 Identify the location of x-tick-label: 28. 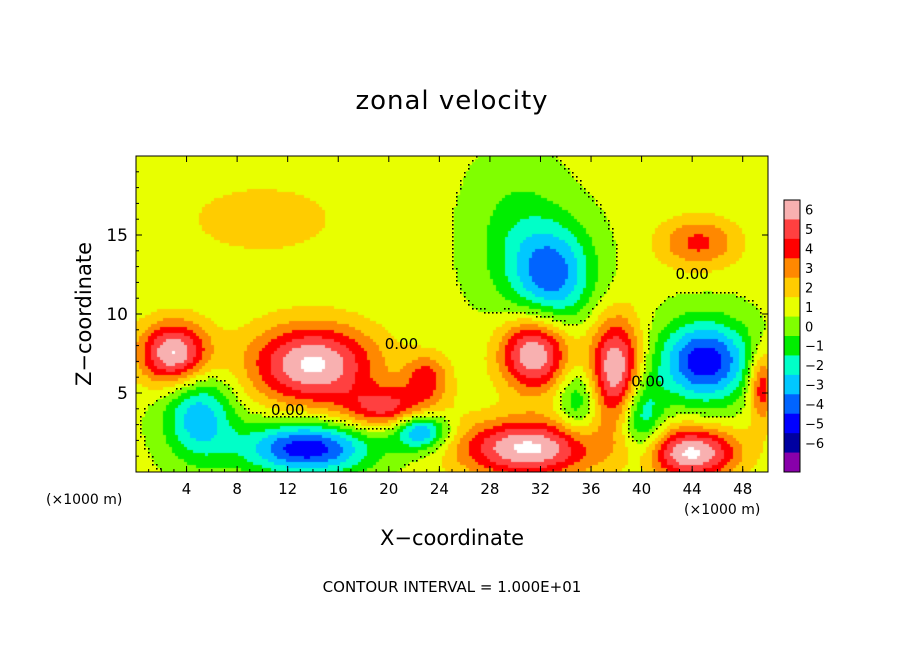
(489, 489).